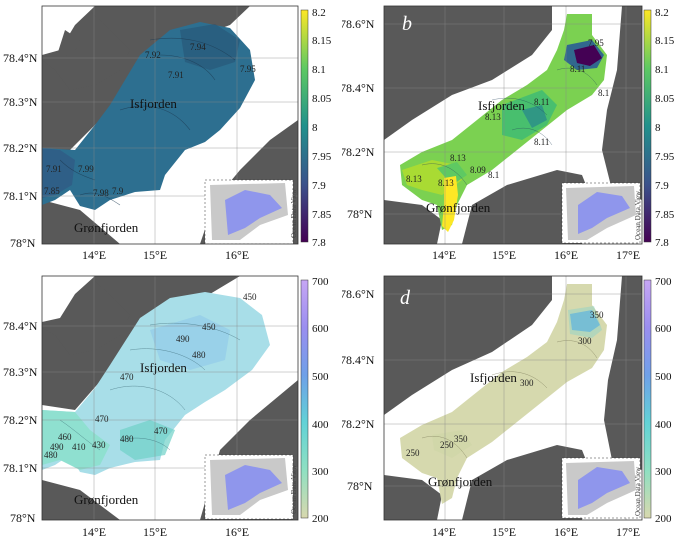 The height and width of the screenshot is (543, 684). Describe the element at coordinates (52, 191) in the screenshot. I see `contour-label-a-8: 7.85` at that location.